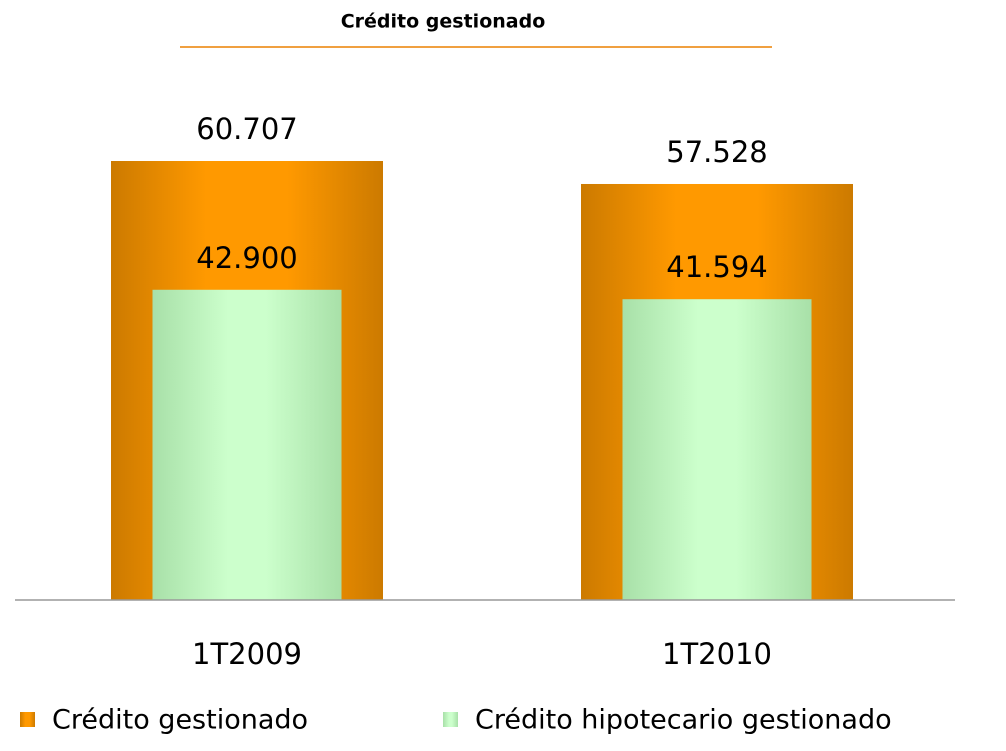  Describe the element at coordinates (246, 258) in the screenshot. I see `value-label: 42.900` at that location.